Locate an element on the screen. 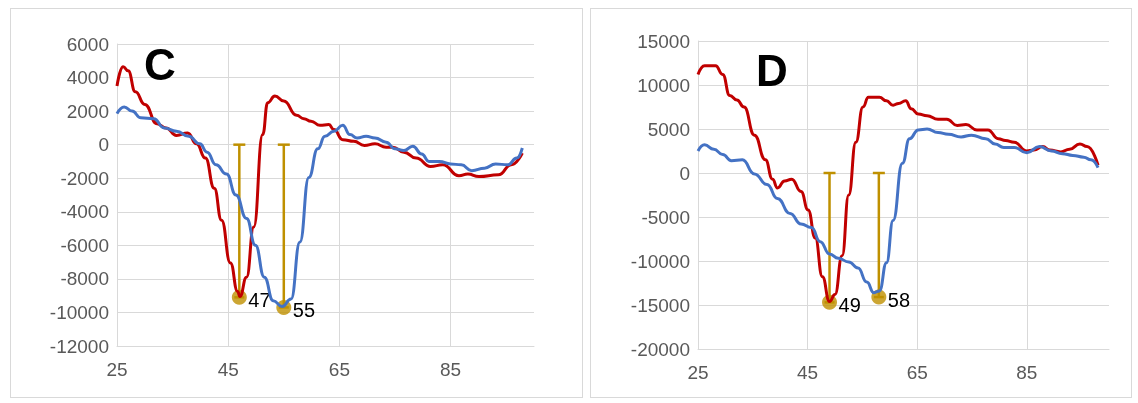 The width and height of the screenshot is (1138, 403). chart-title: C is located at coordinates (160, 64).